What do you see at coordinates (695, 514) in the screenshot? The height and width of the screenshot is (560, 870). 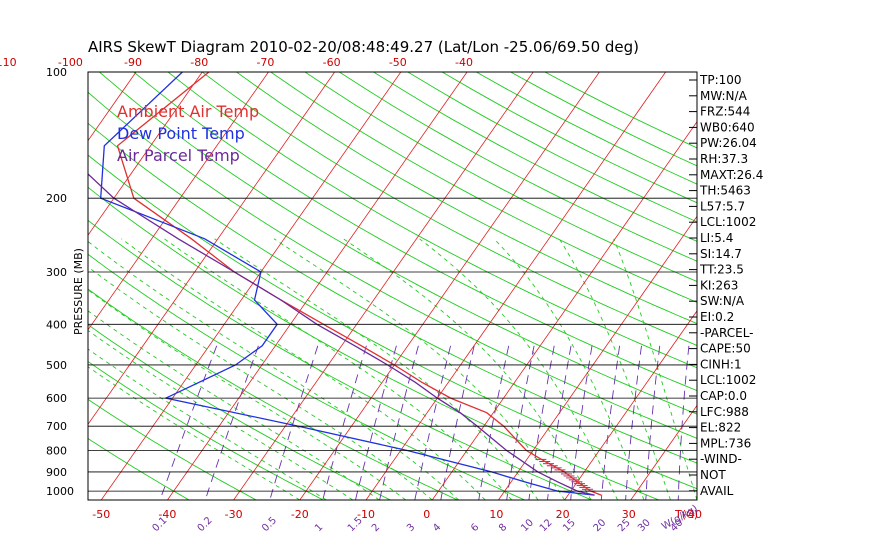 I see `bottom-temperature-tick-label: 40` at bounding box center [695, 514].